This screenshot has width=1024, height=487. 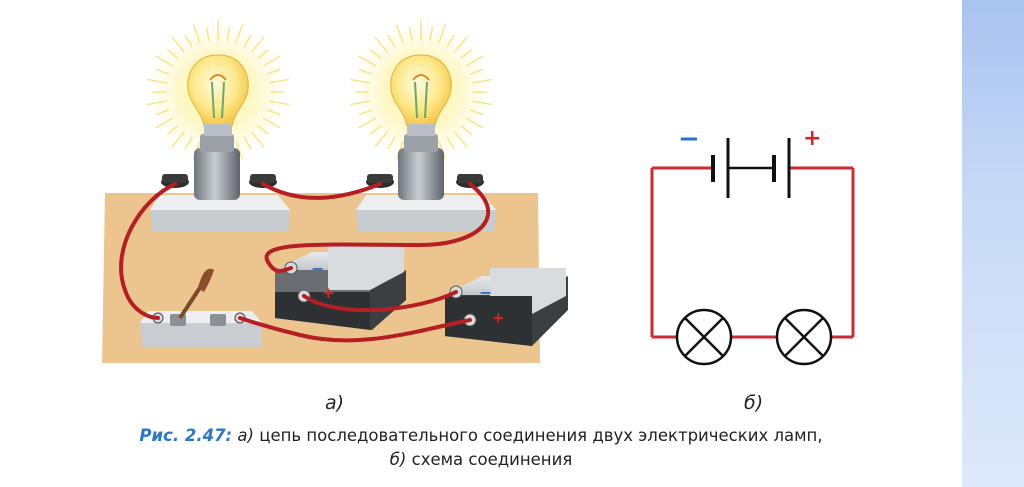 I want to click on battery-2: − +, so click(x=506, y=307).